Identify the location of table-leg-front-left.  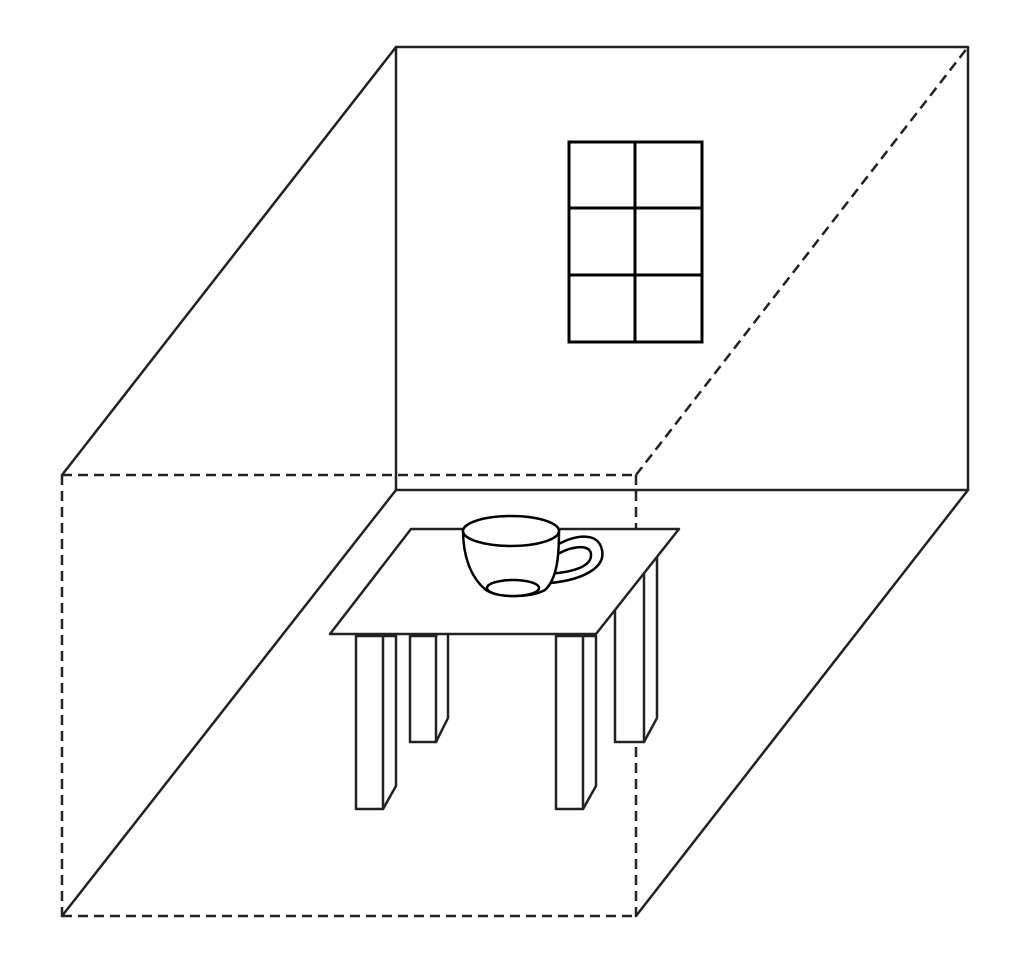
(376, 722).